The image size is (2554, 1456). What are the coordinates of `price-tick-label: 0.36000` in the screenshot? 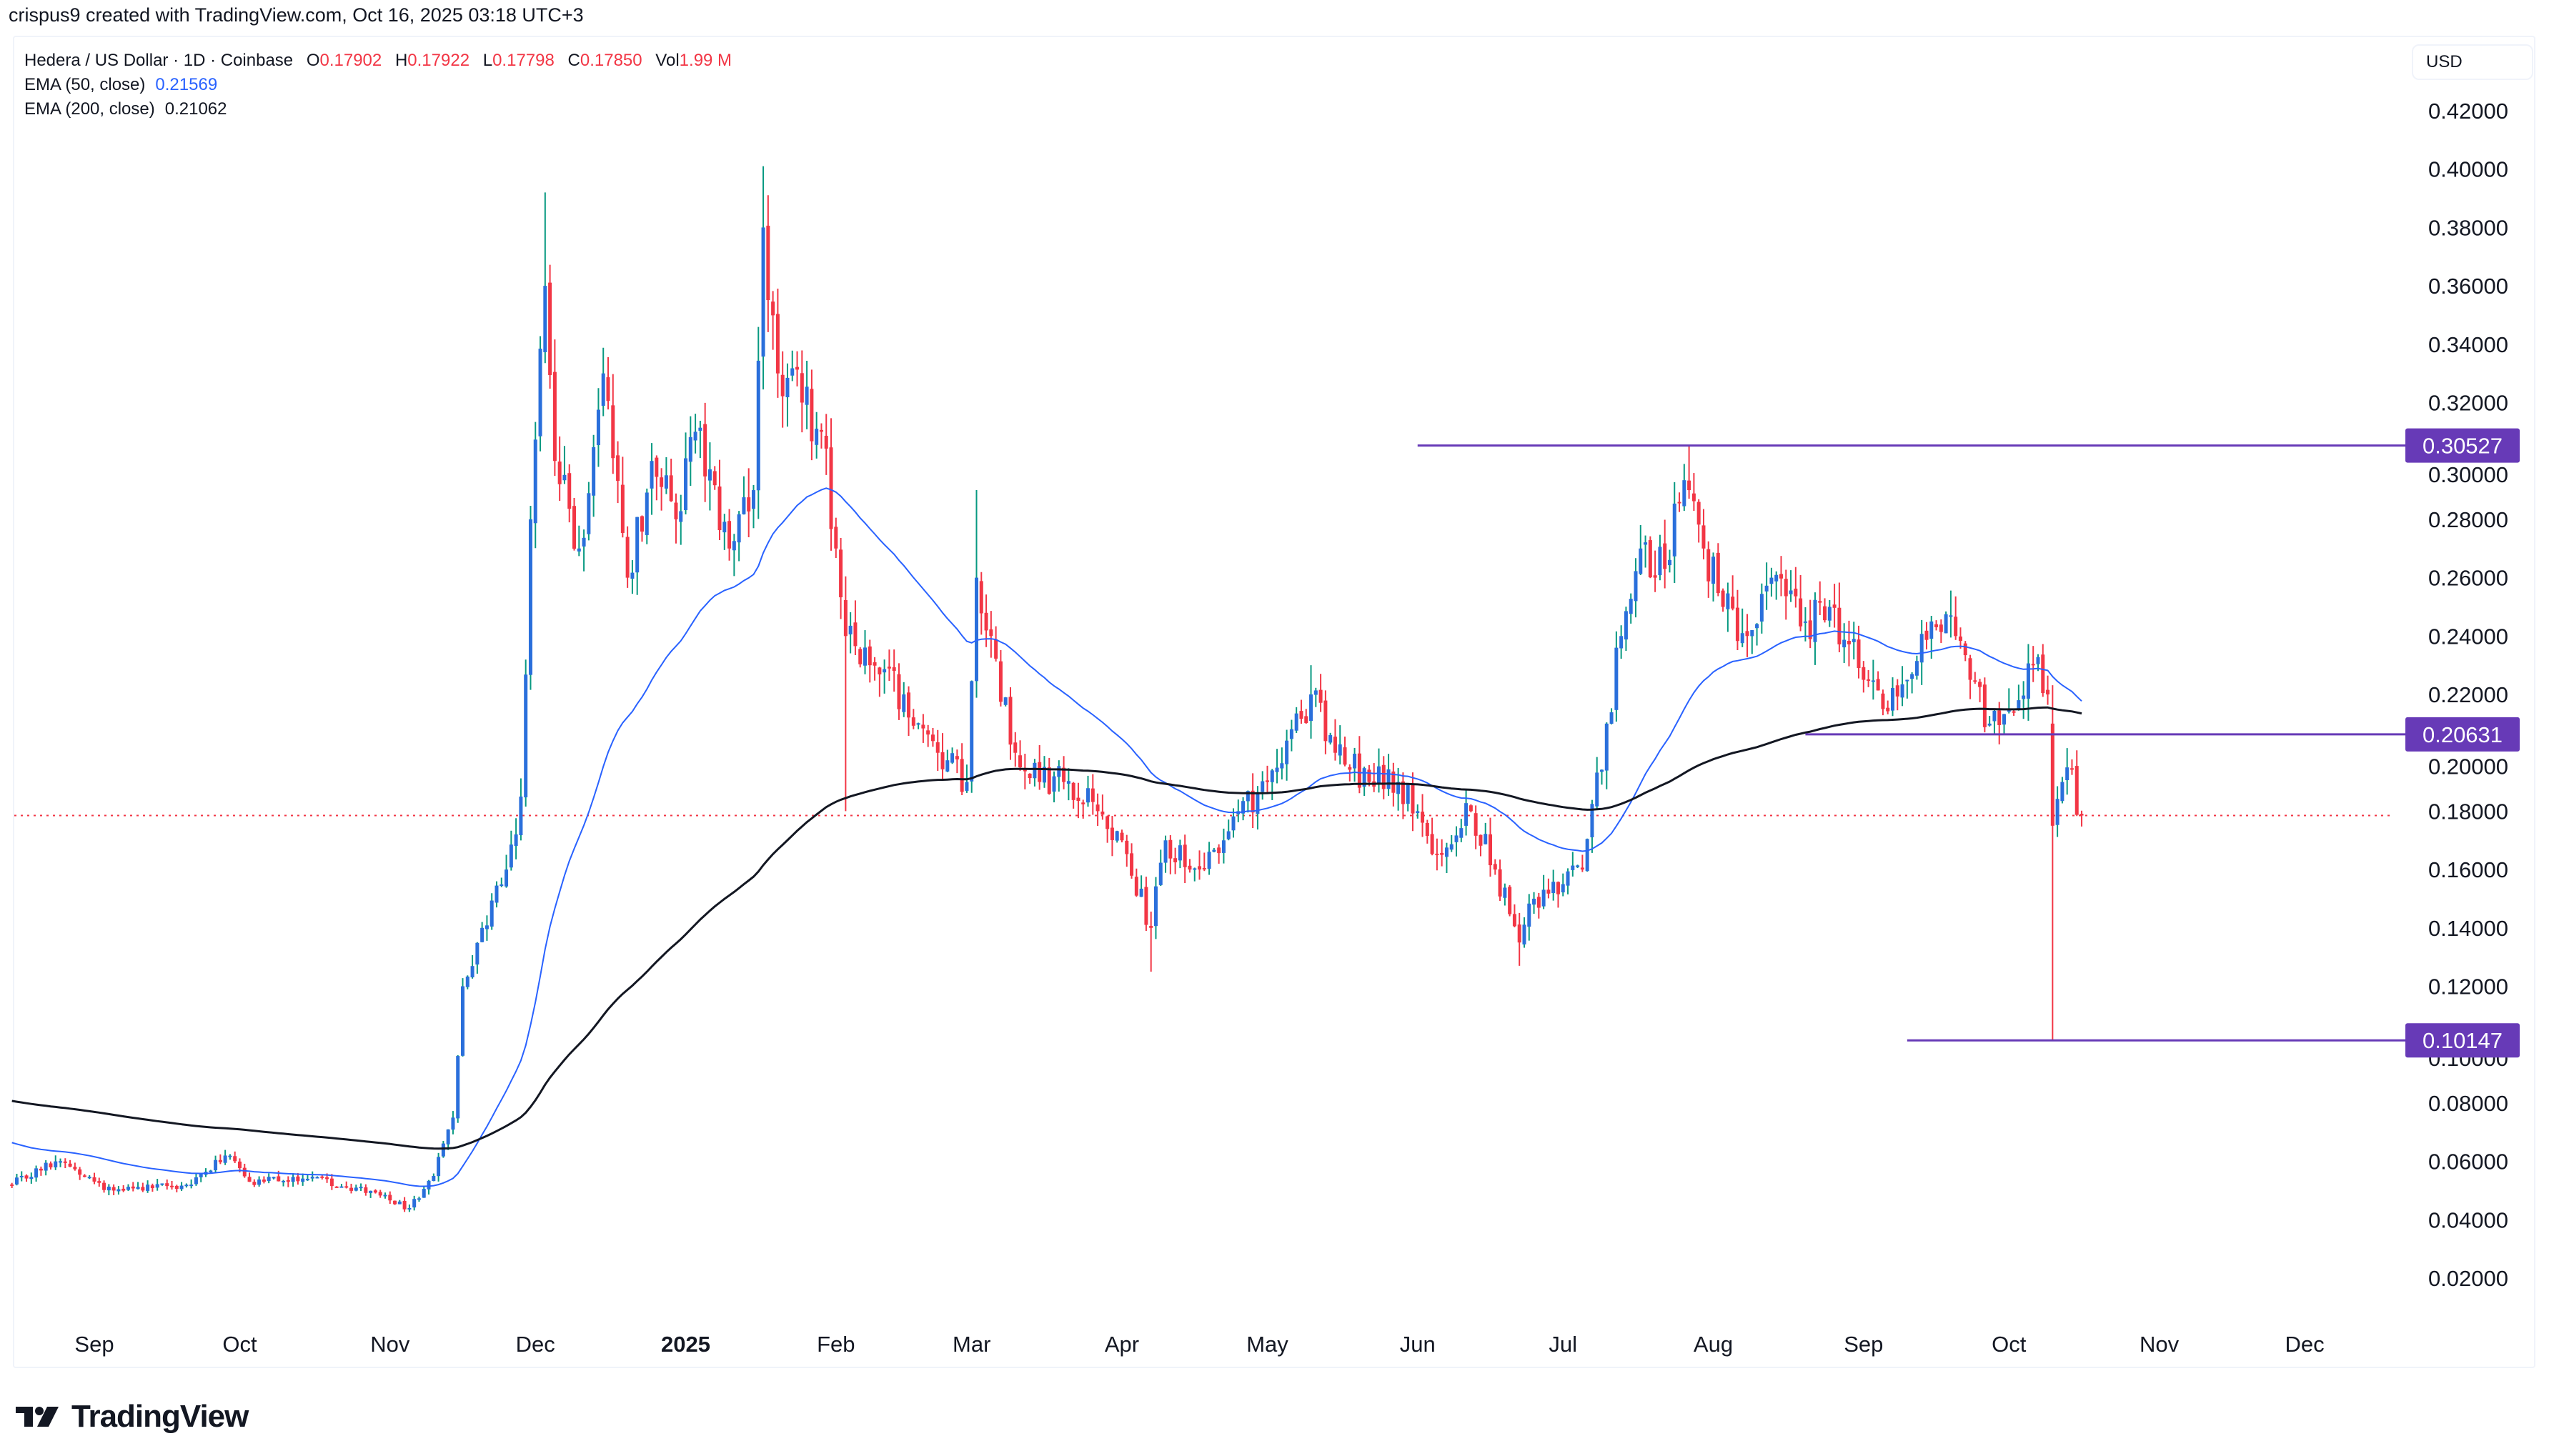 It's located at (2468, 286).